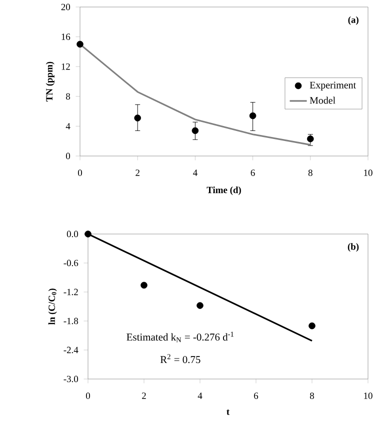  Describe the element at coordinates (50, 82) in the screenshot. I see `y-axis-title: TN (ppm)` at that location.